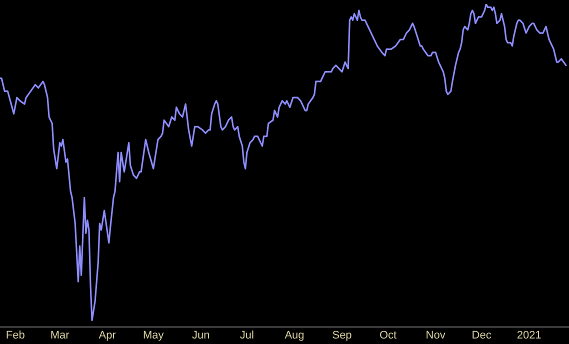 Image resolution: width=569 pixels, height=344 pixels. What do you see at coordinates (153, 335) in the screenshot?
I see `x-tick-label: May` at bounding box center [153, 335].